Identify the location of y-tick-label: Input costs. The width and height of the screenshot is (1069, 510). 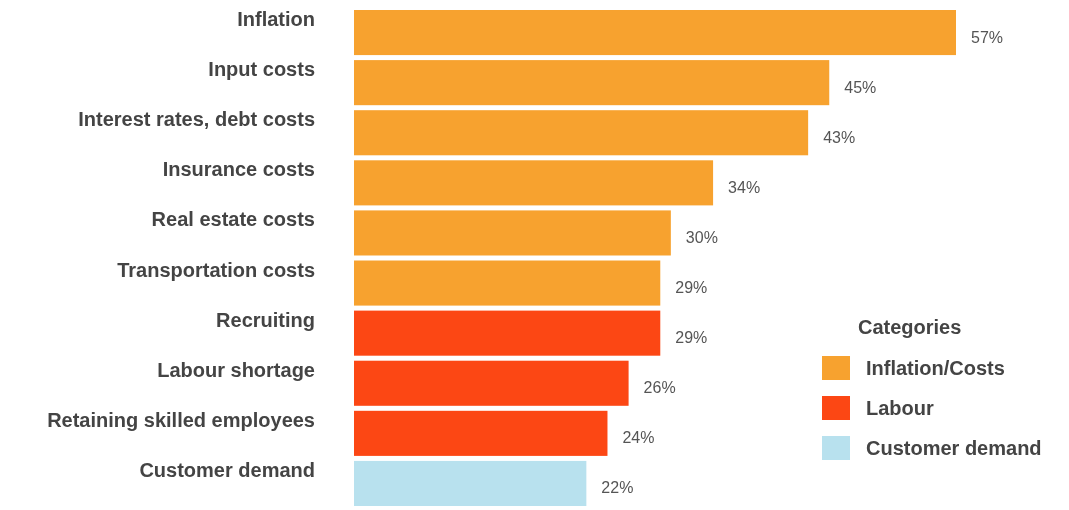
(261, 69).